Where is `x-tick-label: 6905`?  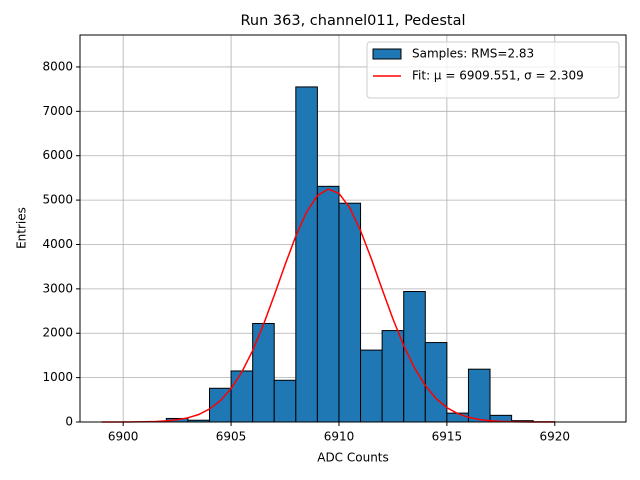
x-tick-label: 6905 is located at coordinates (231, 437).